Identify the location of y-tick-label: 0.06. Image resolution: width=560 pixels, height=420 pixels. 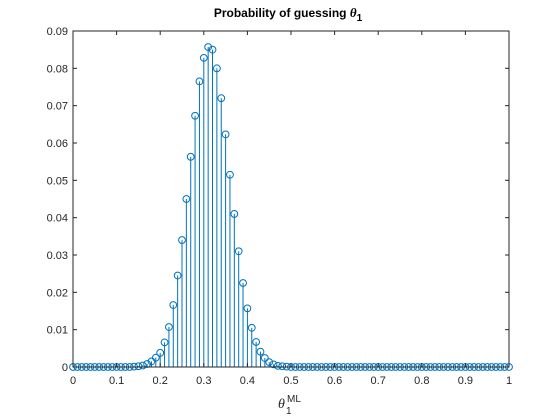
(57, 144).